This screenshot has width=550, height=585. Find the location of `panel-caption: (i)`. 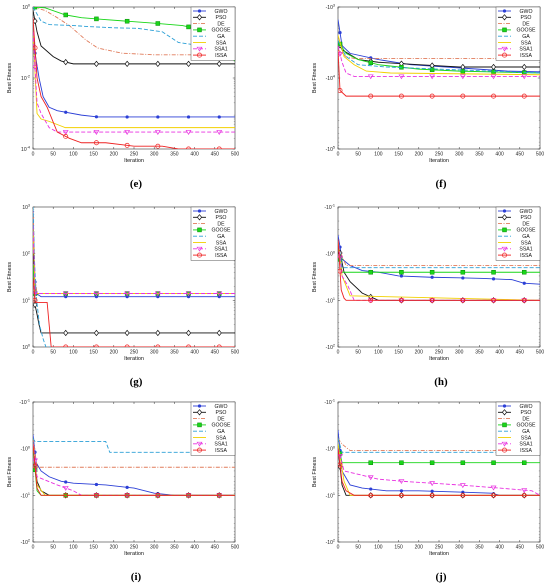

panel-caption: (i) is located at coordinates (136, 577).